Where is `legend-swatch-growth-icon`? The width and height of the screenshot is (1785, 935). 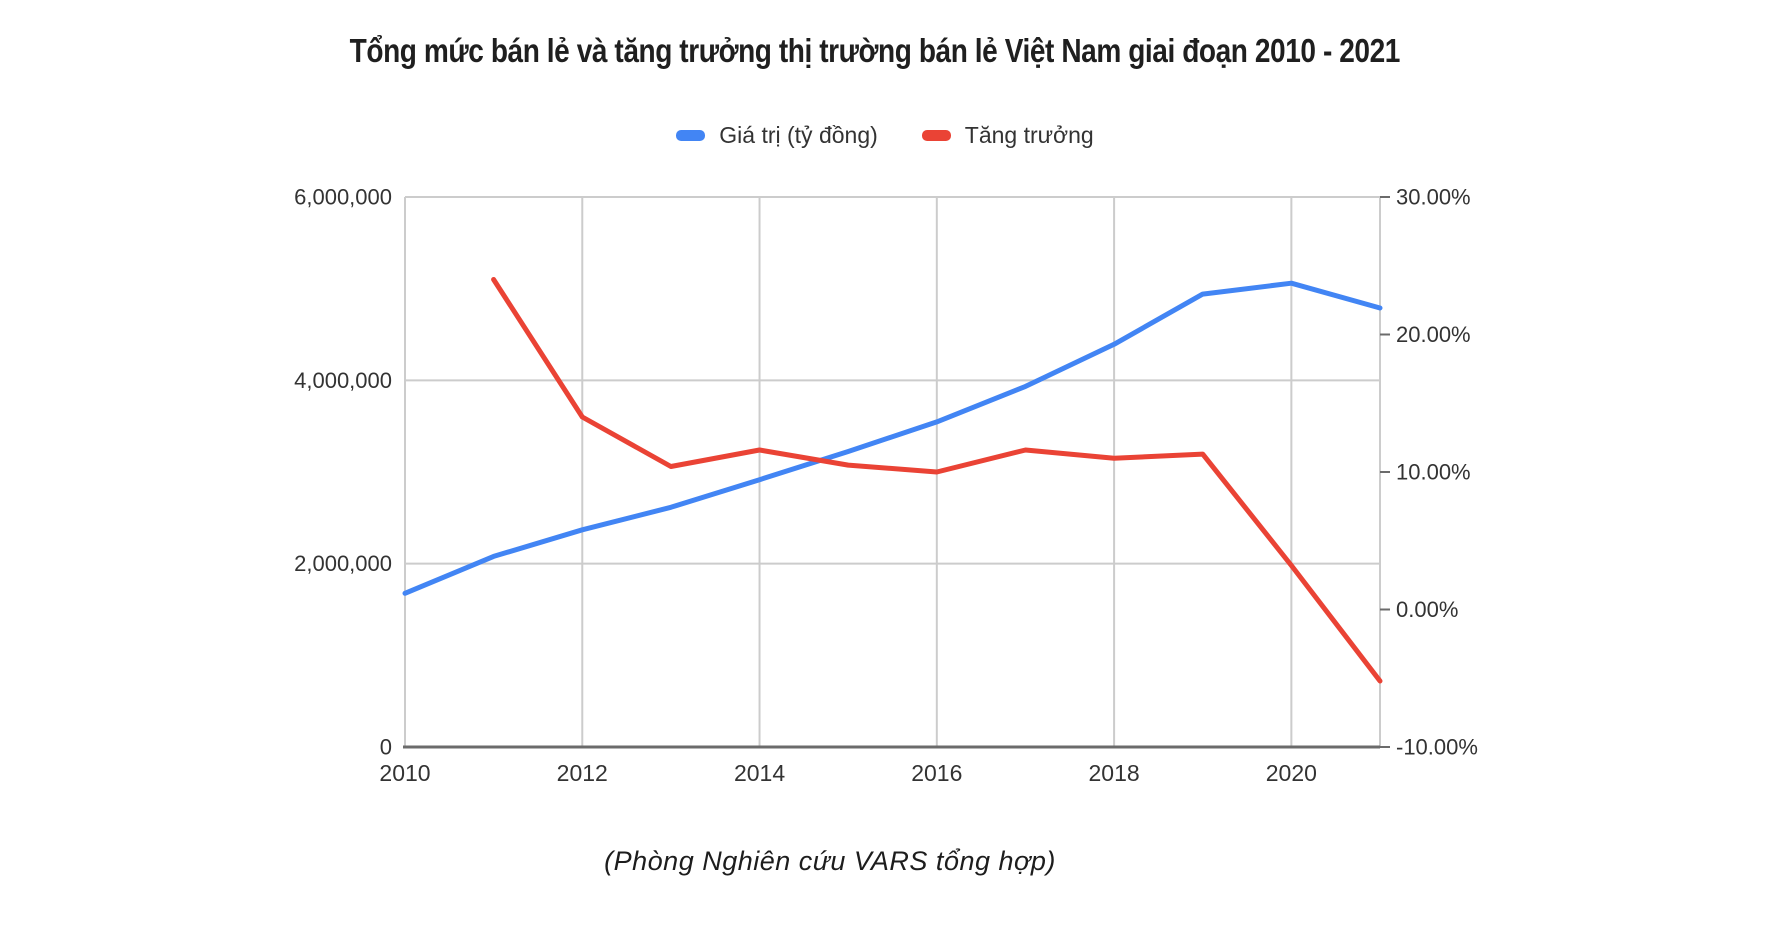
legend-swatch-growth-icon is located at coordinates (936, 135).